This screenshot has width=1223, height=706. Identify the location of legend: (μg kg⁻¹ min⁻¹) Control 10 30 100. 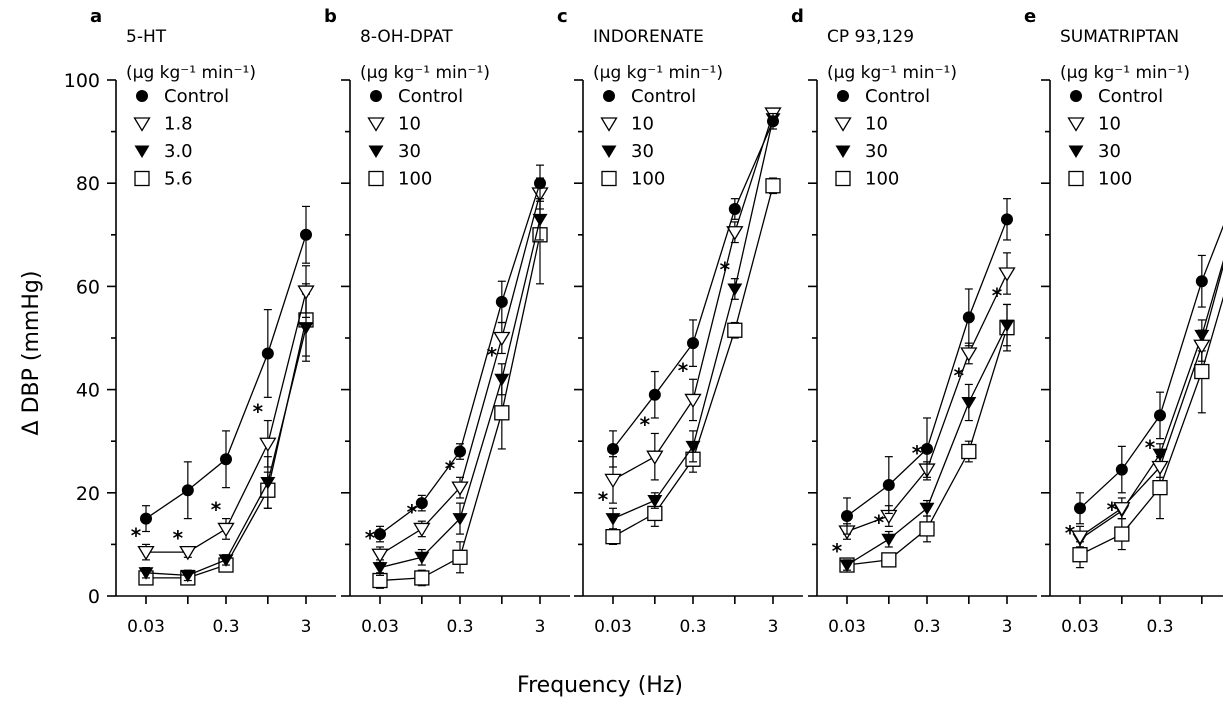
(1125, 126).